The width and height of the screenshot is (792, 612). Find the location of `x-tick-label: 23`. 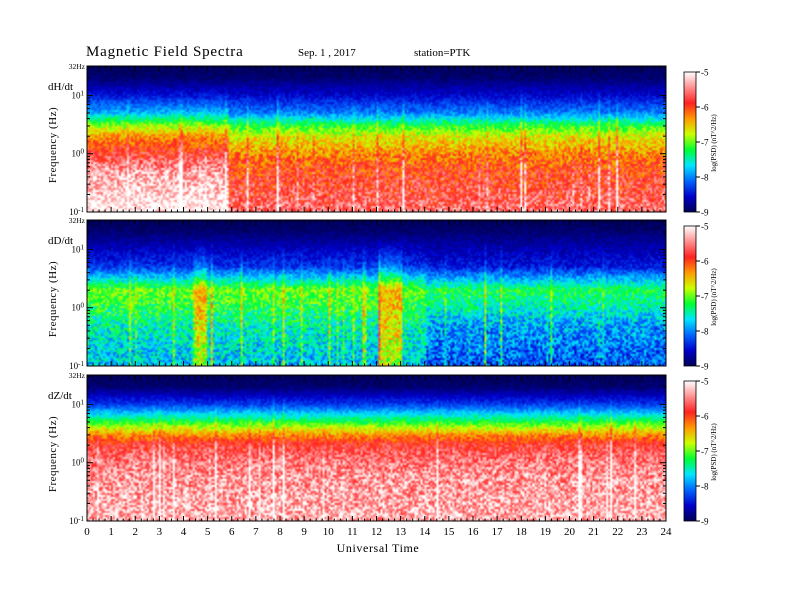

x-tick-label: 23 is located at coordinates (642, 532).